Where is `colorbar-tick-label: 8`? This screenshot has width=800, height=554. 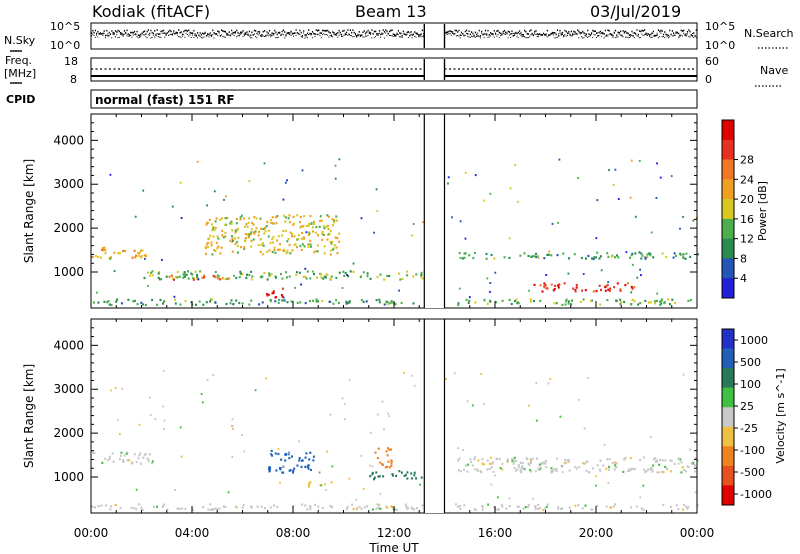 colorbar-tick-label: 8 is located at coordinates (743, 258).